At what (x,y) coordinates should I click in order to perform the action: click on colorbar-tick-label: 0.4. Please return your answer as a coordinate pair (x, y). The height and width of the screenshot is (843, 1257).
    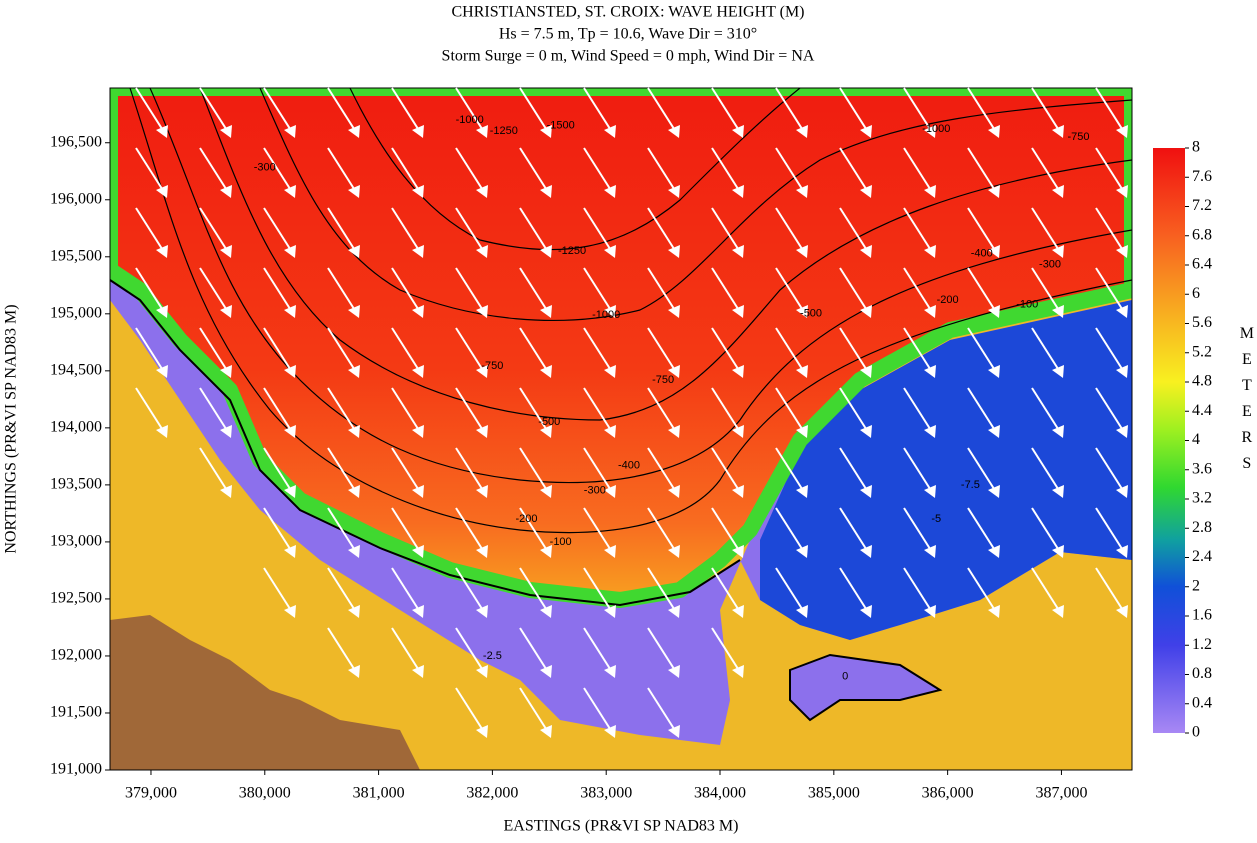
    Looking at the image, I should click on (1202, 702).